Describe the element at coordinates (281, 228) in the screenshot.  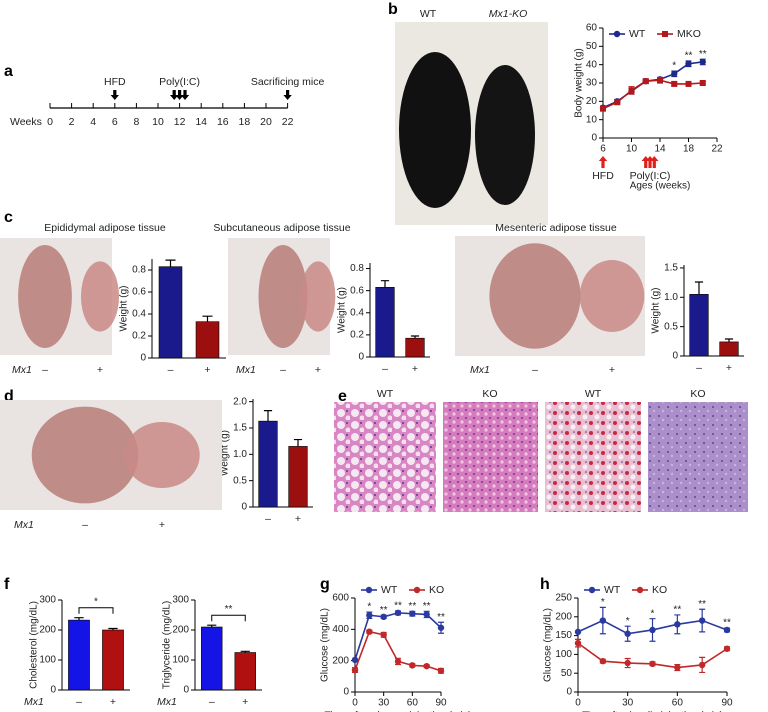
I see `panel-title: Subcutaneous adipose tissue` at that location.